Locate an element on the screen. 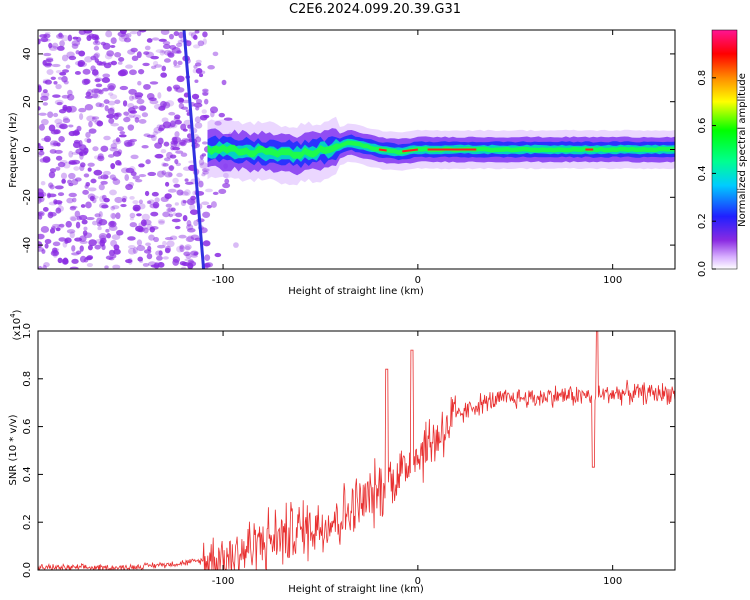 The width and height of the screenshot is (750, 600). spectrogram-y-label: Frequency (Hz) is located at coordinates (13, 150).